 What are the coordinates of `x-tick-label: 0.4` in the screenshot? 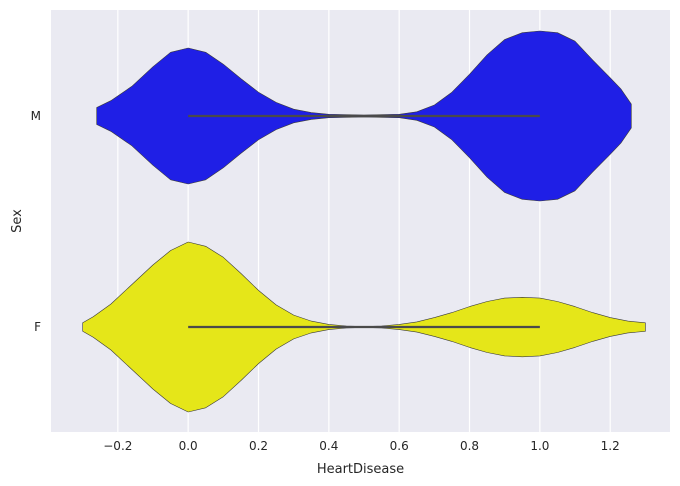 It's located at (328, 446).